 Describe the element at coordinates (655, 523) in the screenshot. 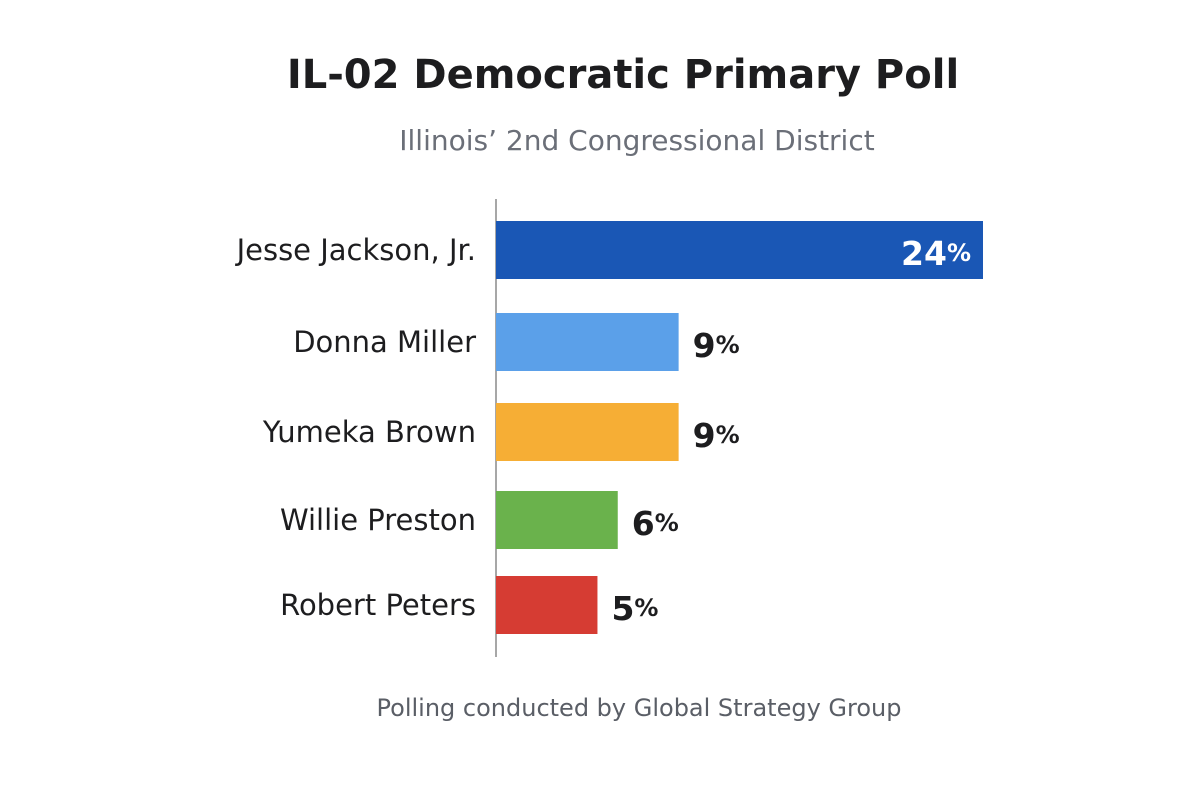

I see `data-label: 6%` at that location.